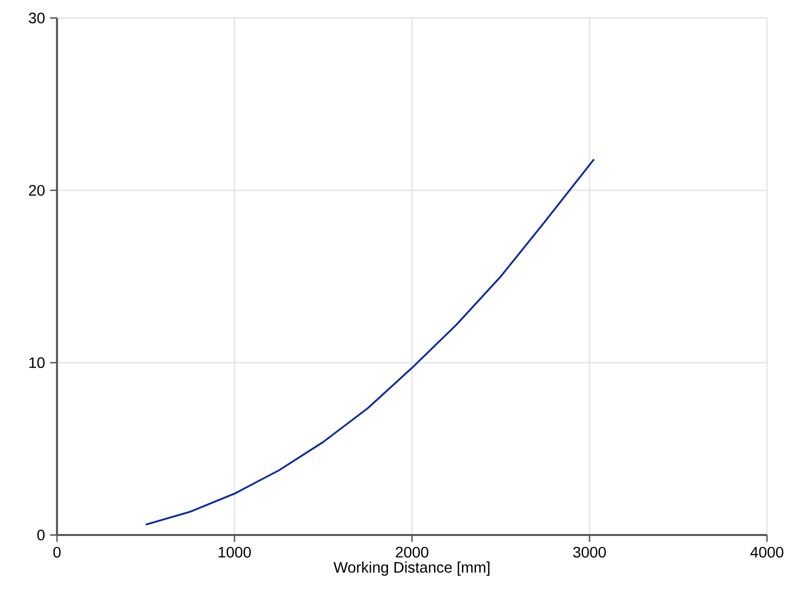 This screenshot has width=800, height=600. What do you see at coordinates (37, 190) in the screenshot?
I see `y-tick-label: 20` at bounding box center [37, 190].